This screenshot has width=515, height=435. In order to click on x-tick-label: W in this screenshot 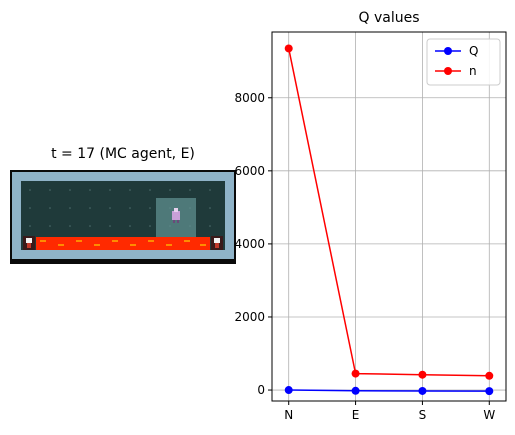, I will do `click(489, 415)`.